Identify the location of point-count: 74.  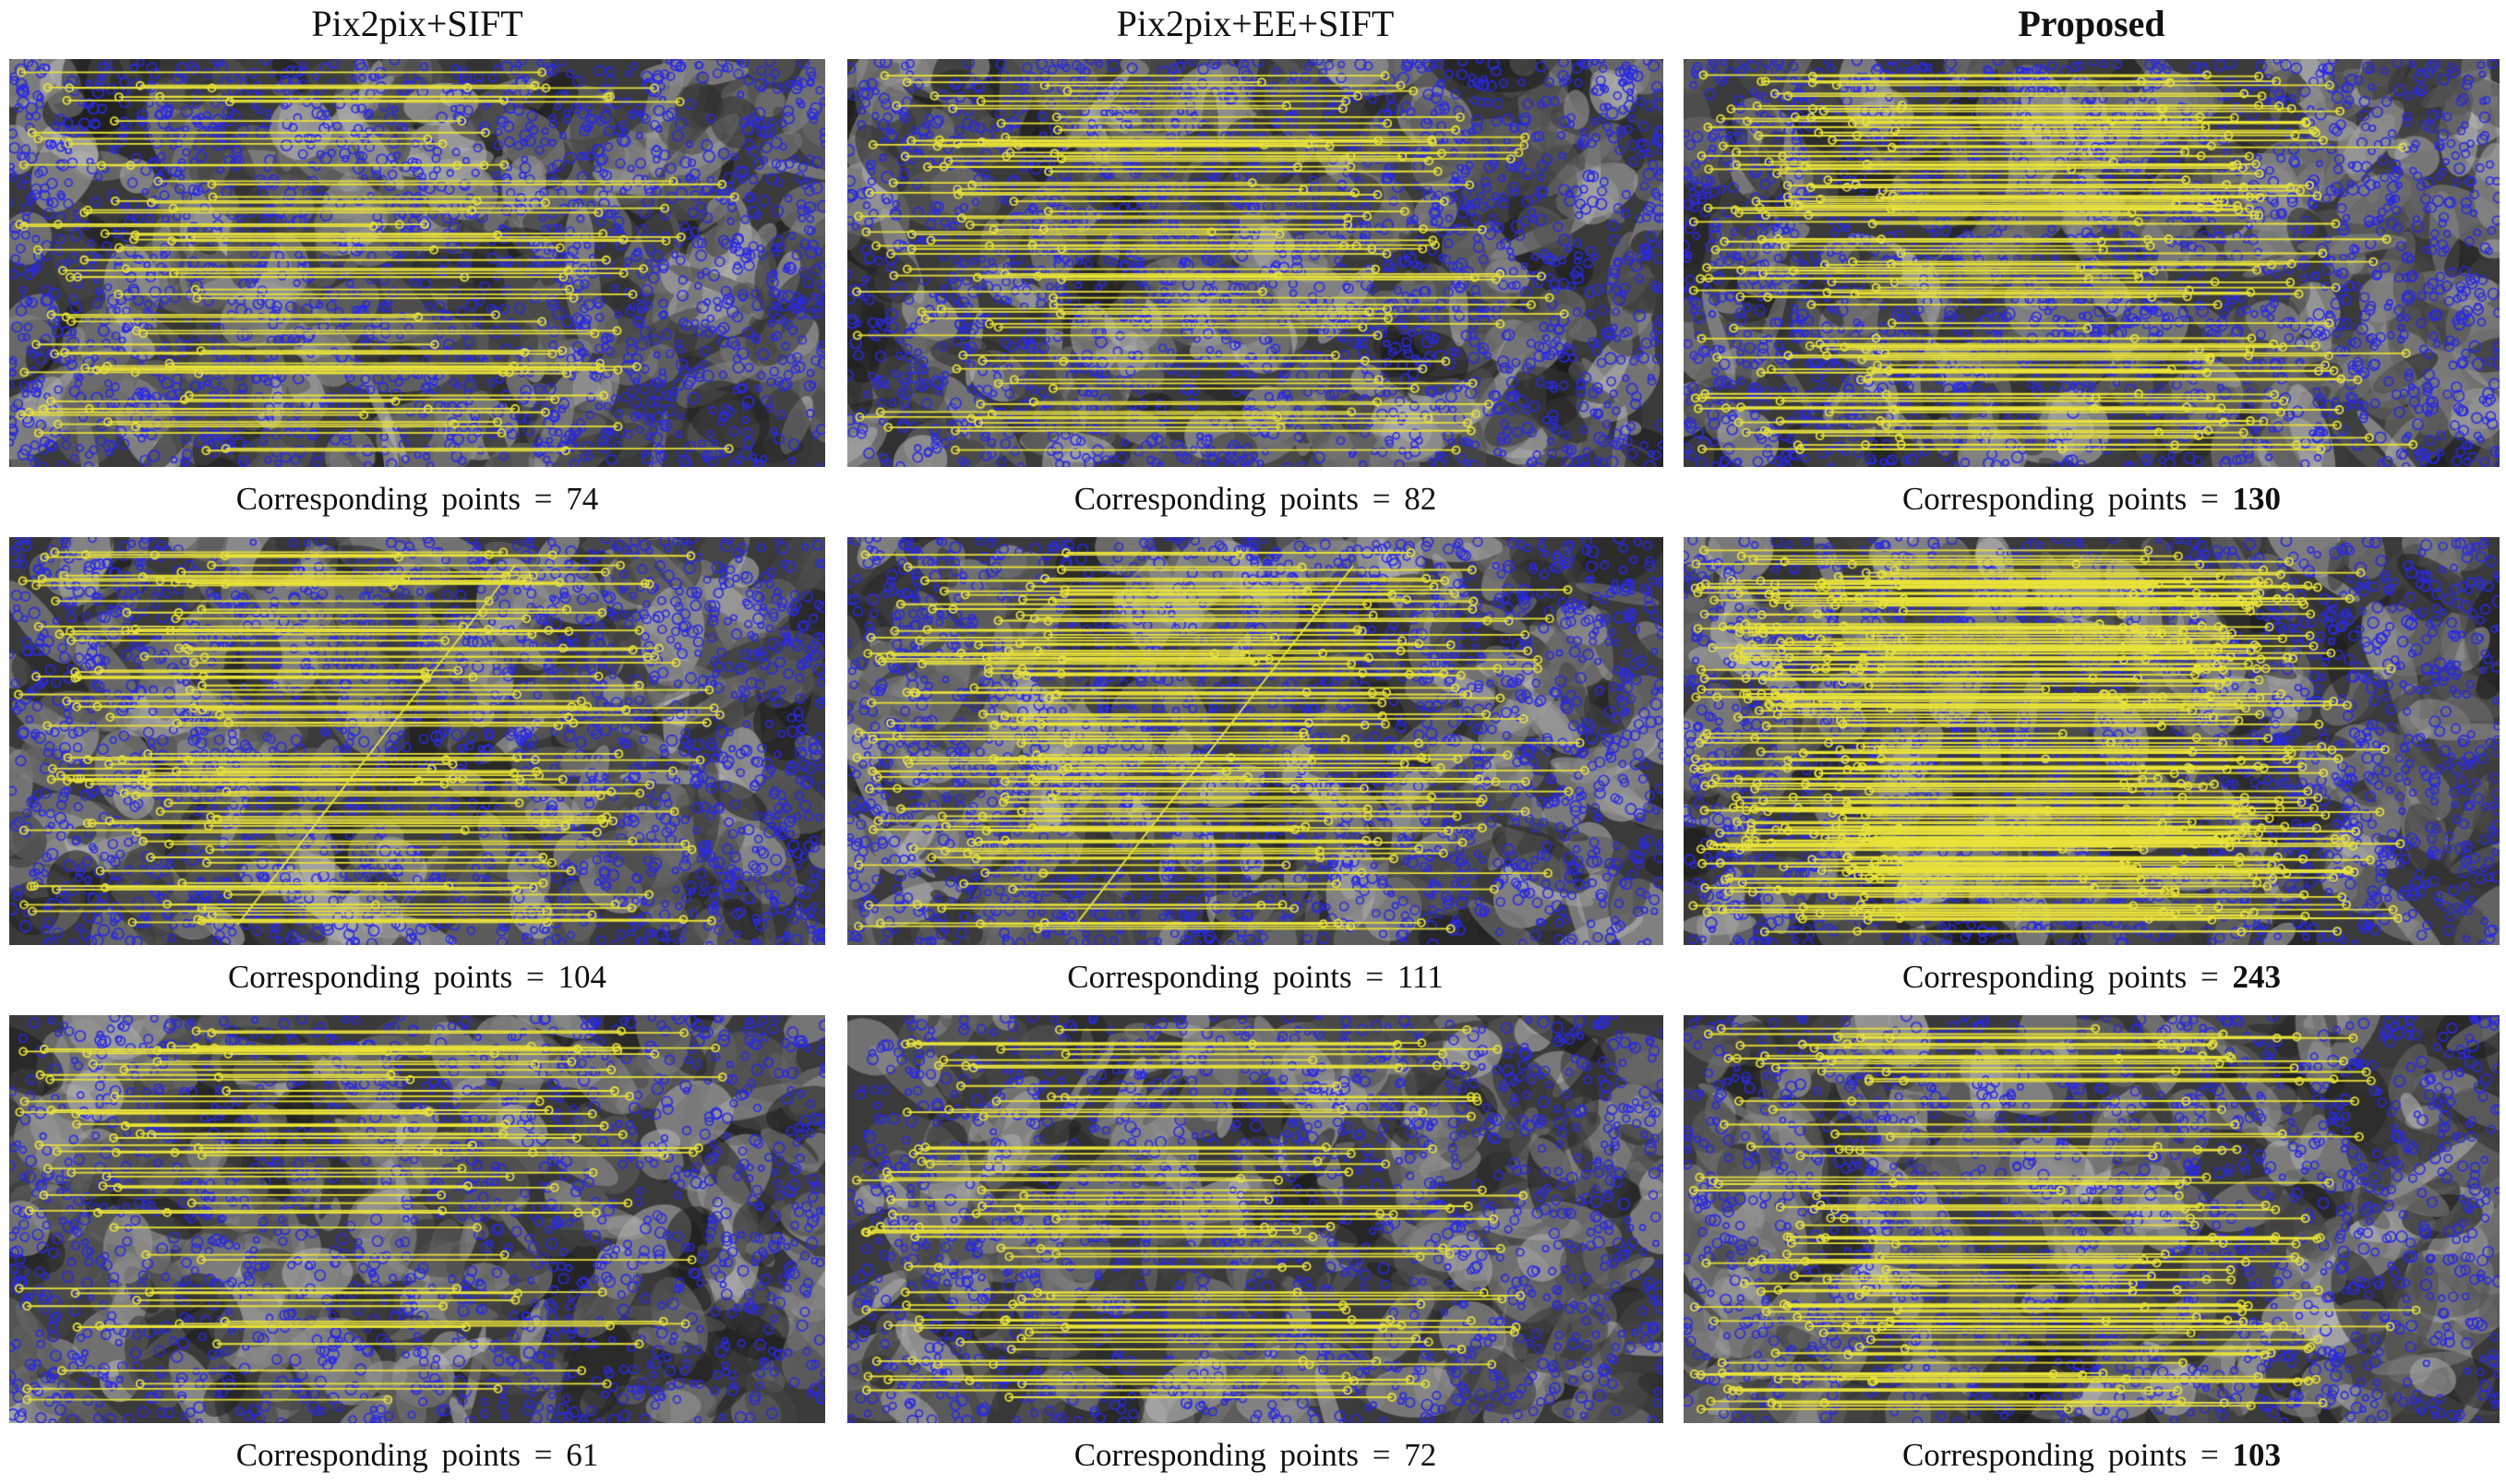
(583, 499).